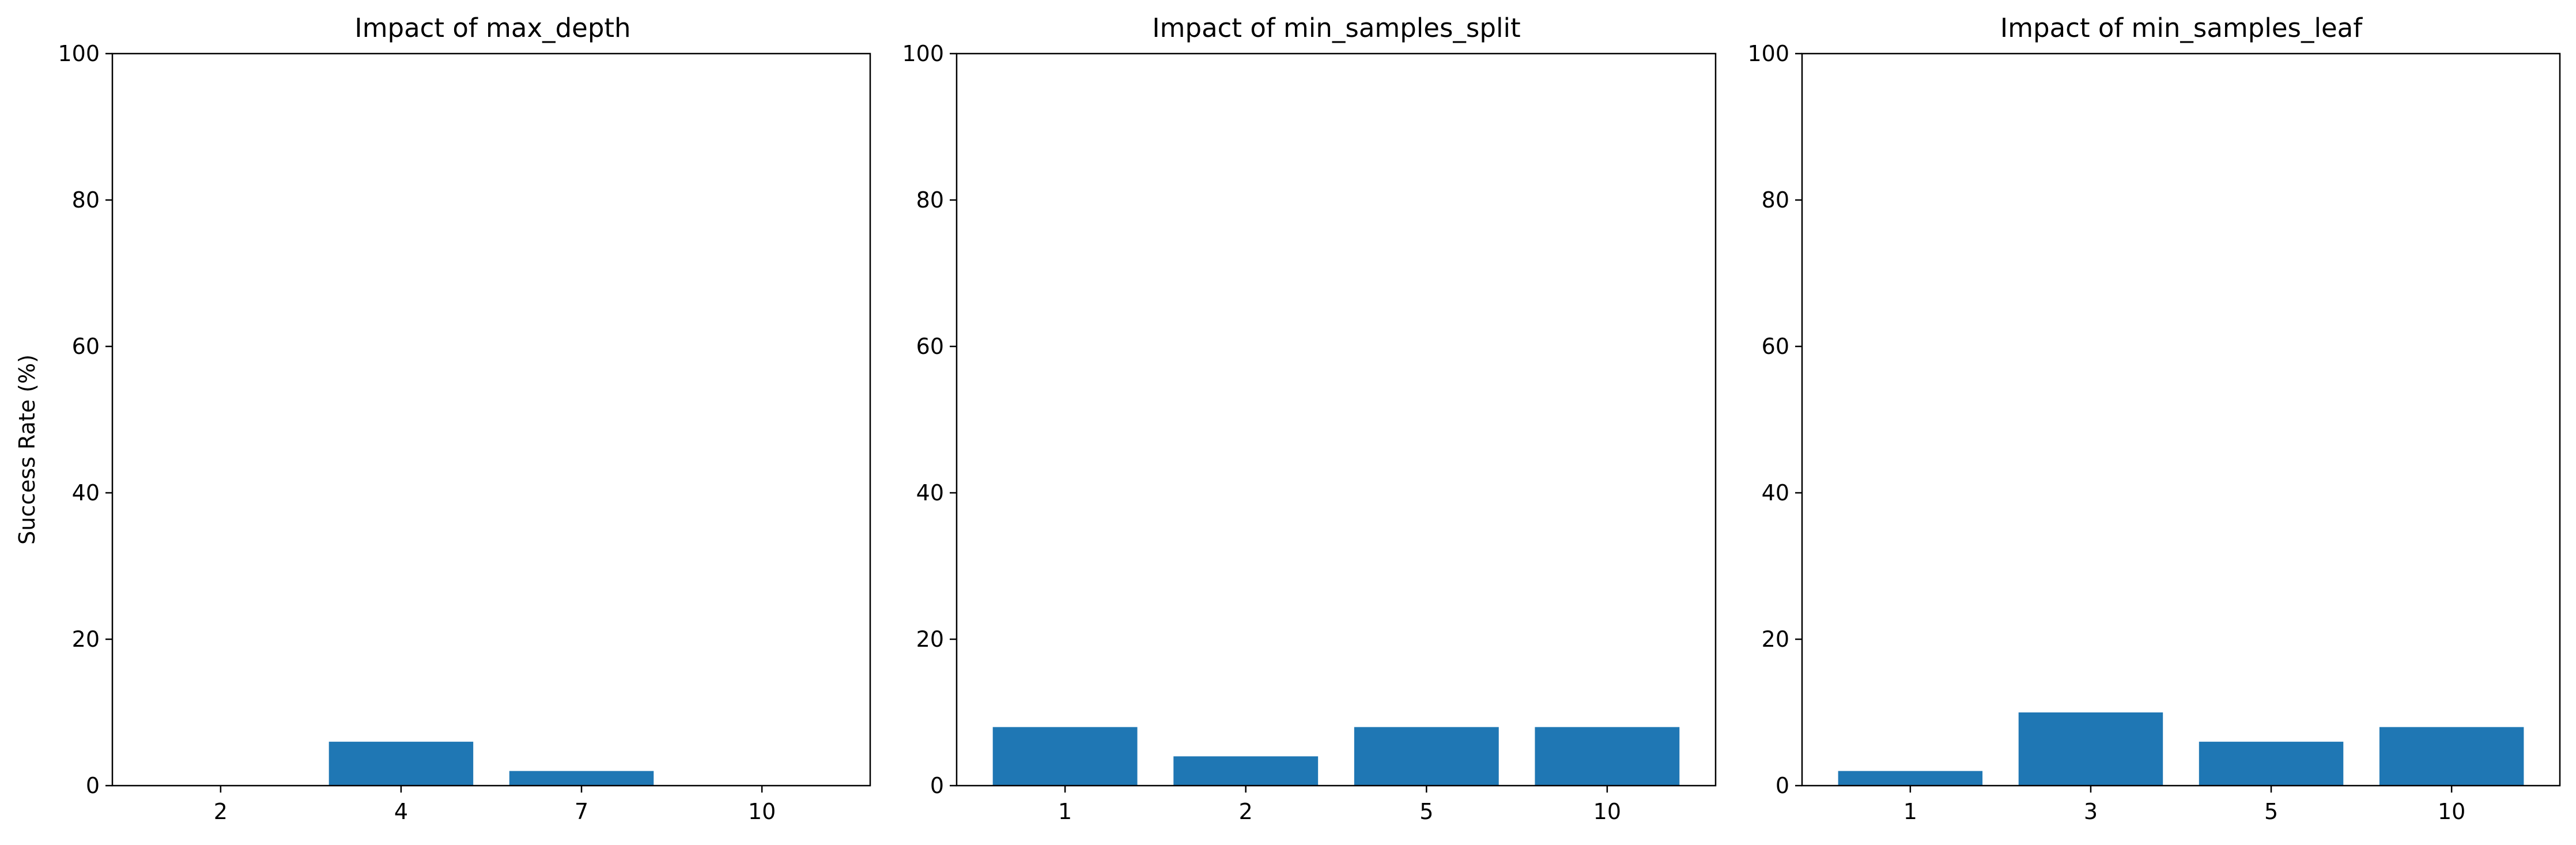  I want to click on x-tick-label: 7, so click(581, 811).